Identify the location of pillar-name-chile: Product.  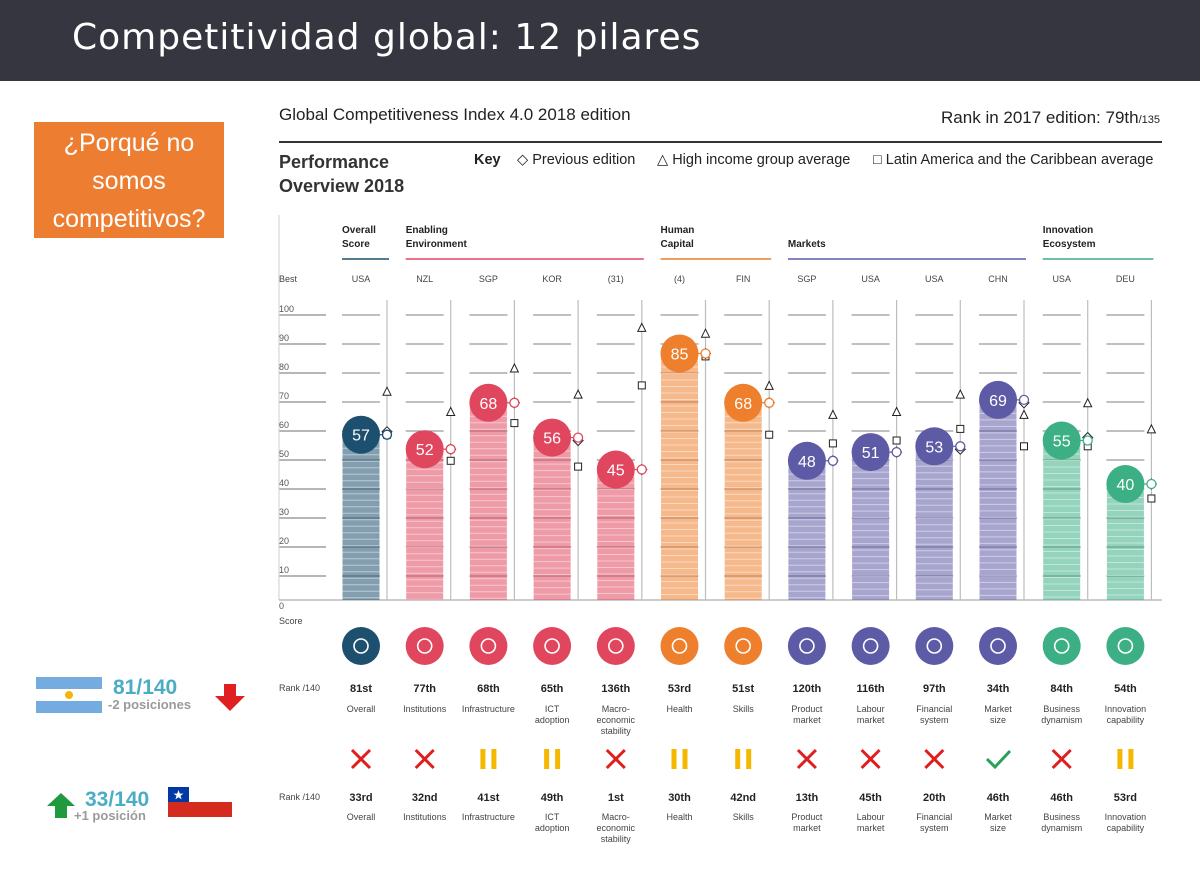
(807, 817).